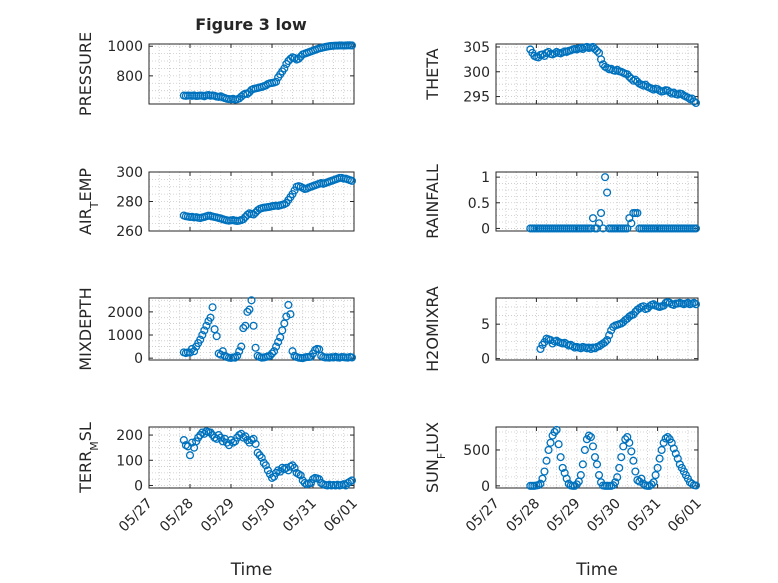 Image resolution: width=778 pixels, height=583 pixels. I want to click on y-axis-label-h2omixra: H2OMIXRA, so click(432, 329).